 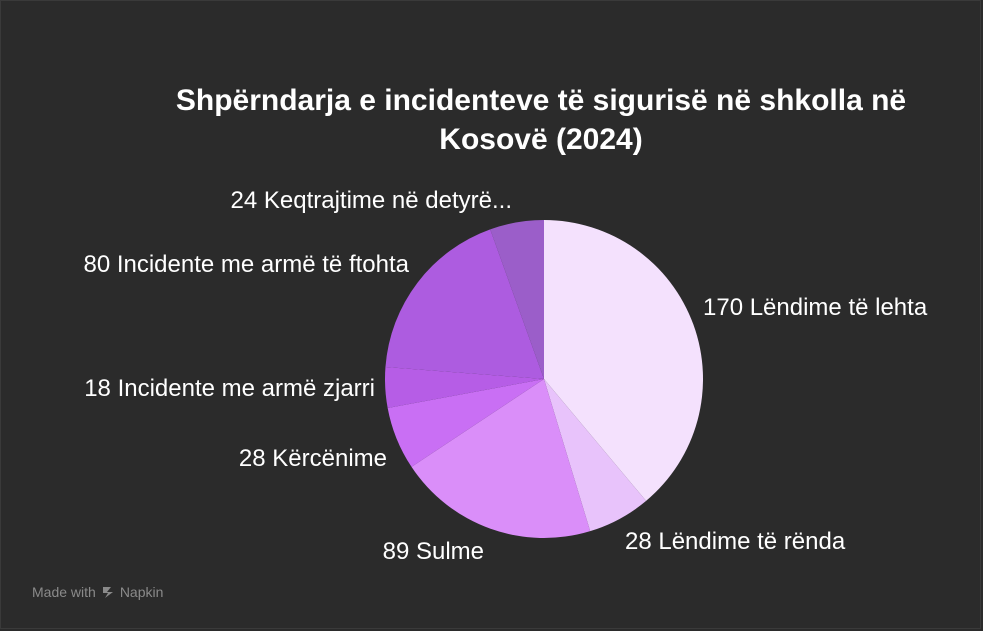 I want to click on made-with-text: Made with, so click(x=64, y=592).